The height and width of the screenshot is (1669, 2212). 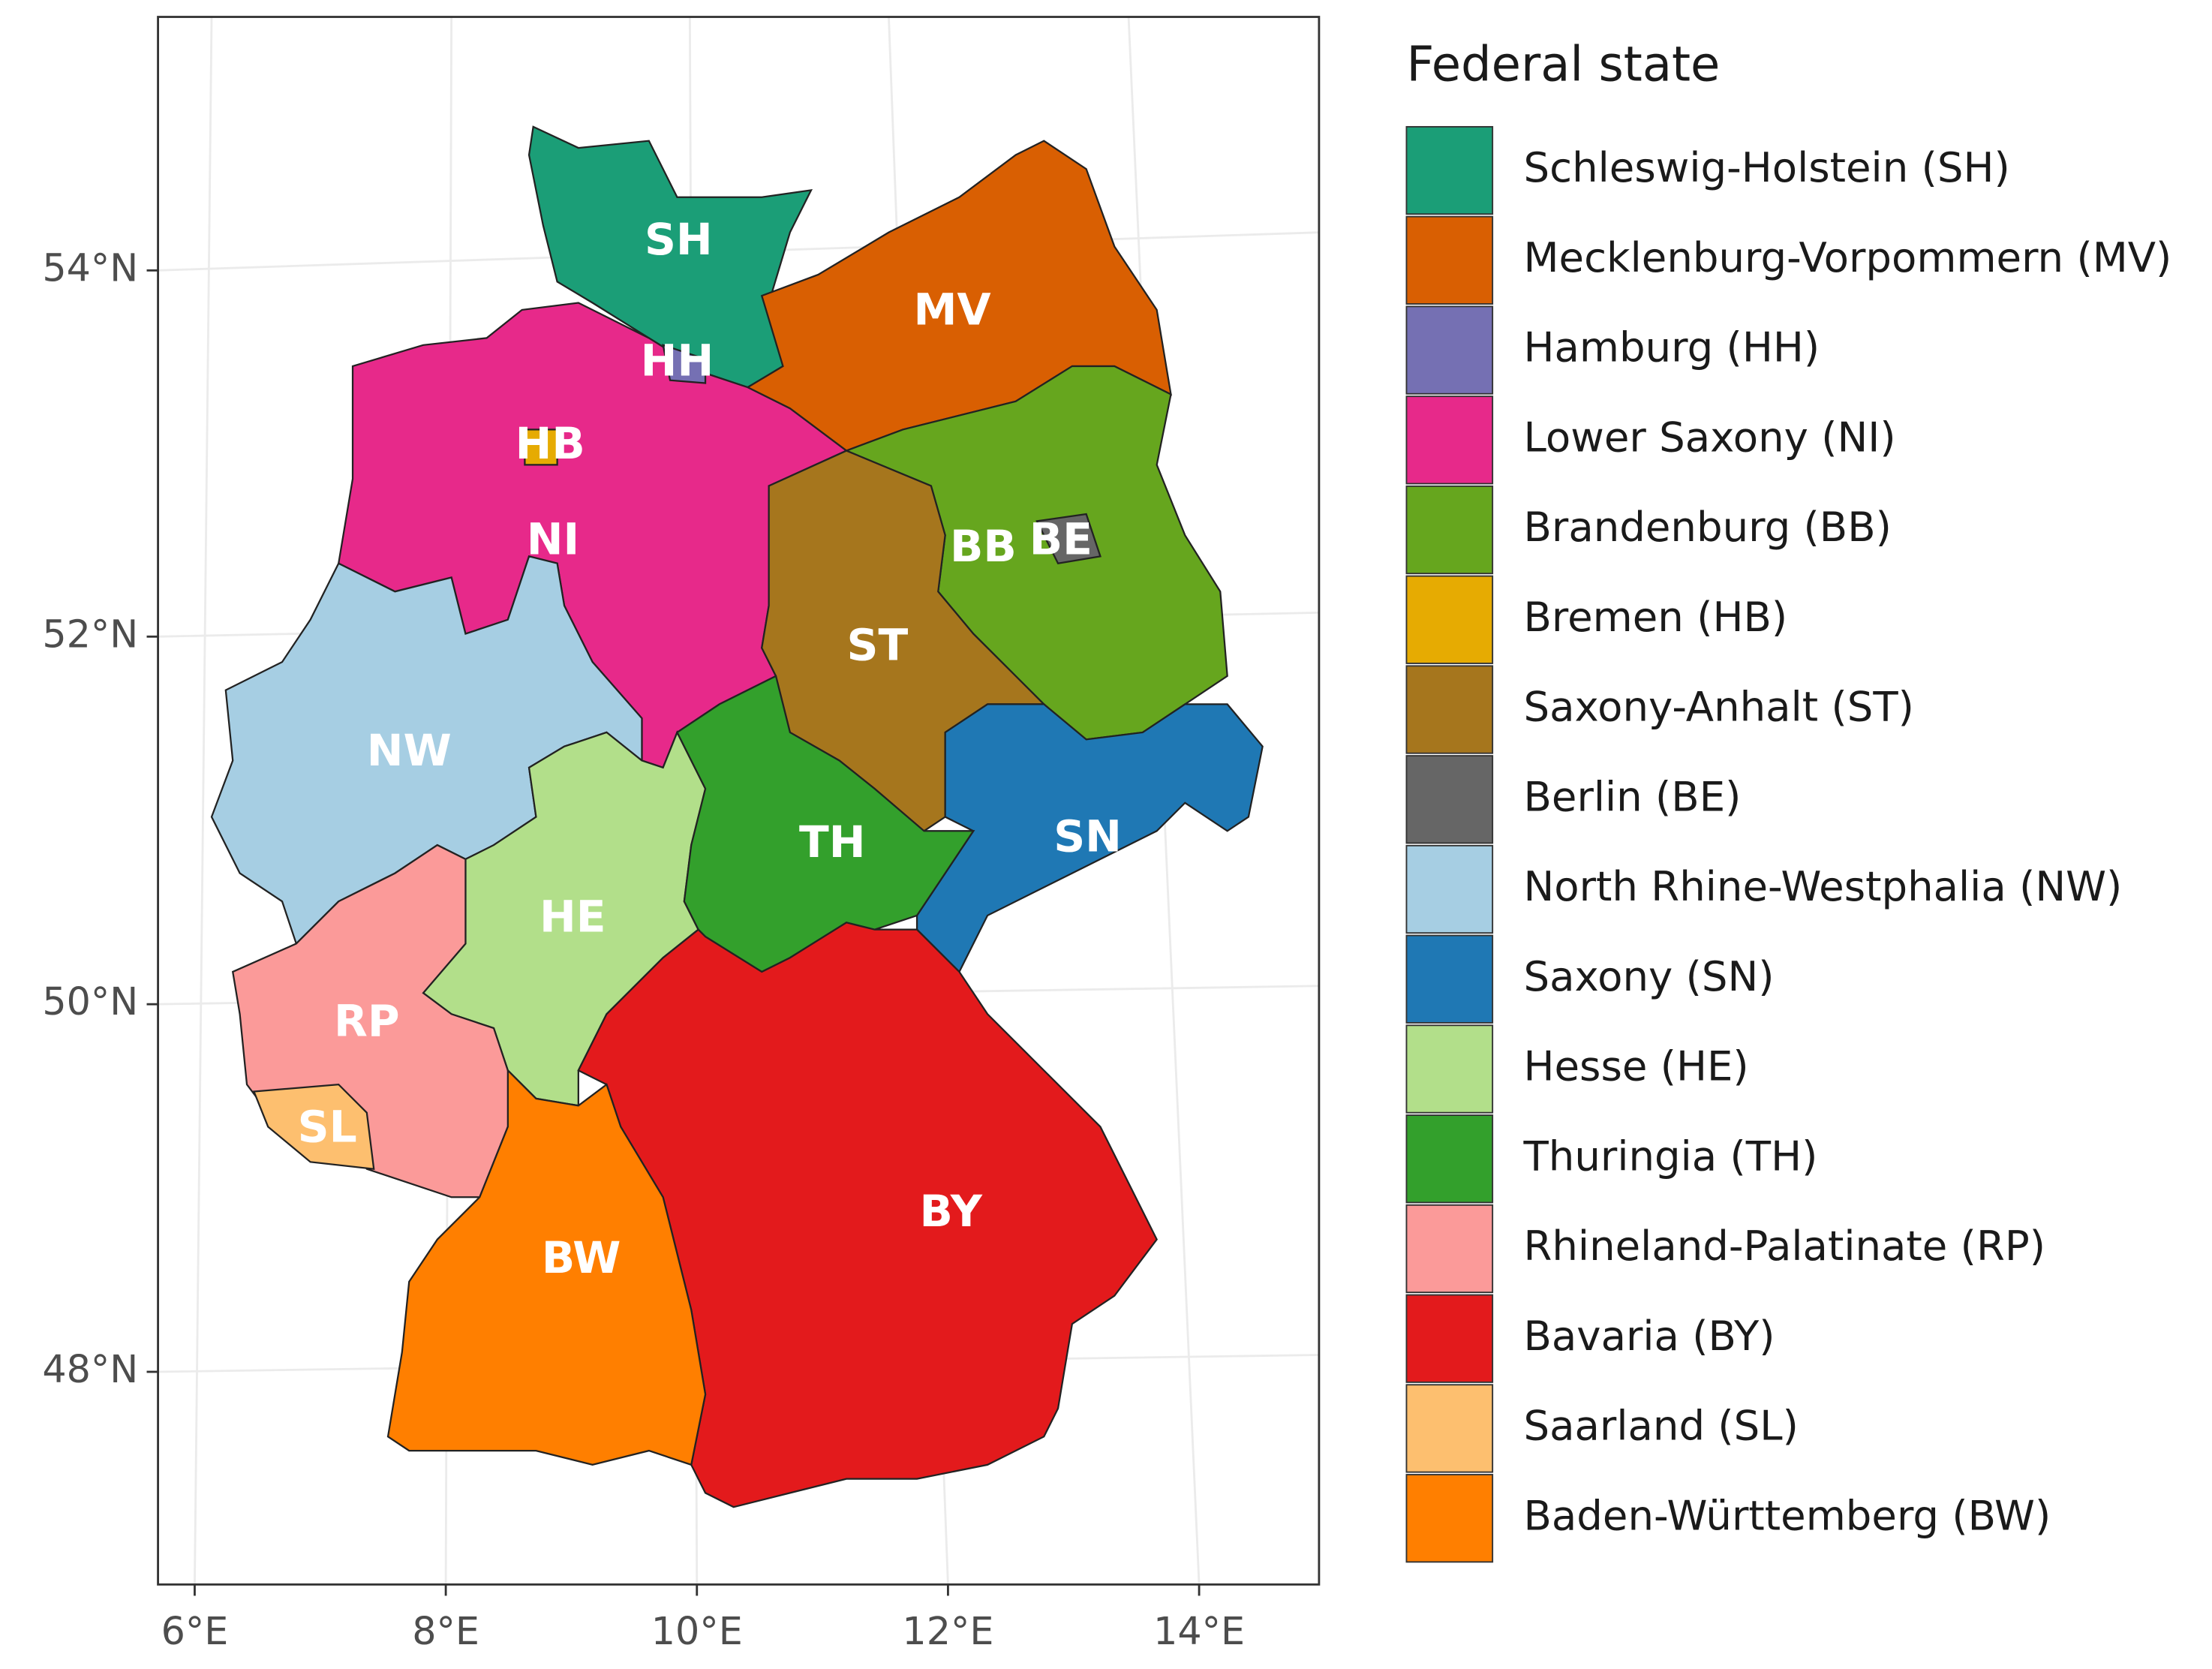 What do you see at coordinates (90, 1369) in the screenshot?
I see `y-tick-label: 48°N` at bounding box center [90, 1369].